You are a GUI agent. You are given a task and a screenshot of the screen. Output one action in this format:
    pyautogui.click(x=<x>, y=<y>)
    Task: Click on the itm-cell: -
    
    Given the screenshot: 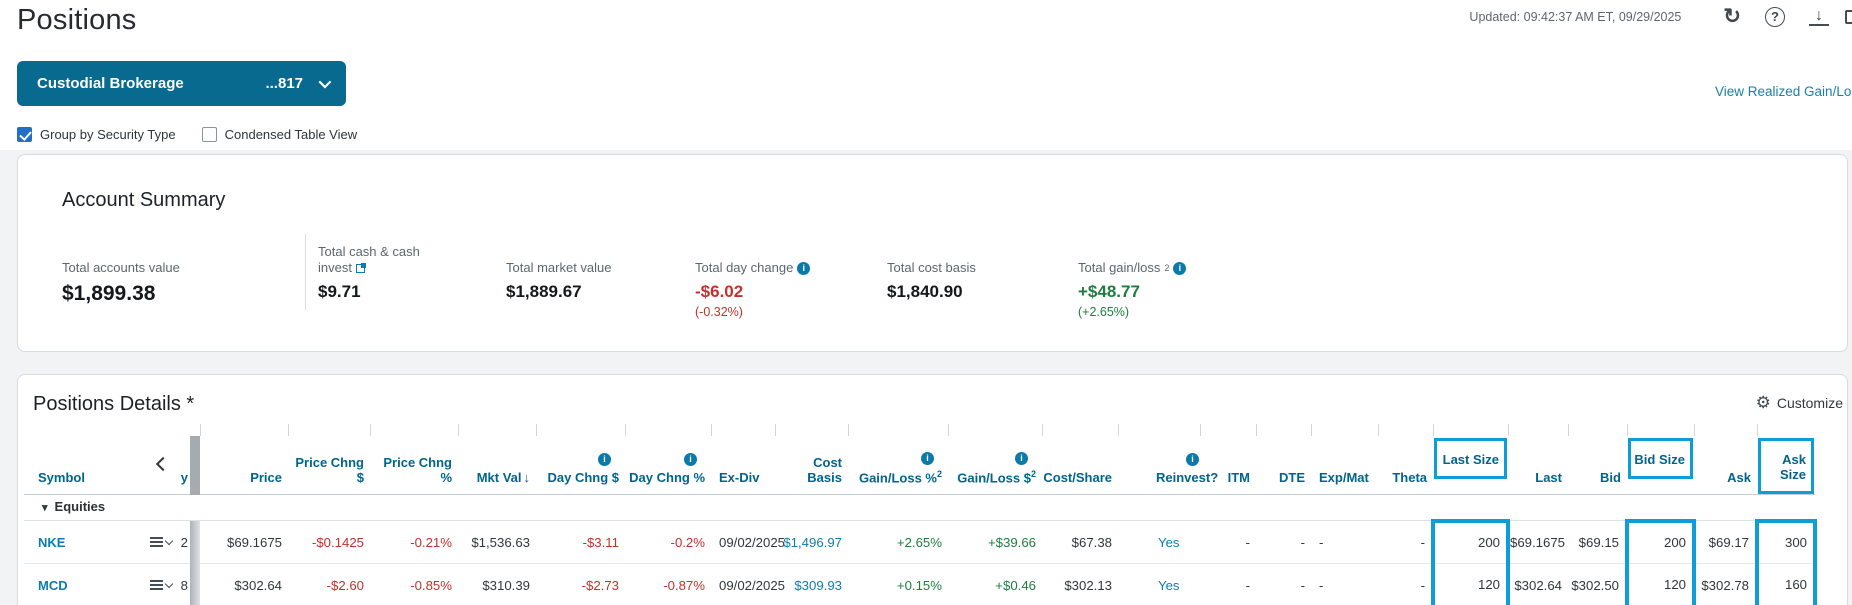 What is the action you would take?
    pyautogui.click(x=1228, y=584)
    